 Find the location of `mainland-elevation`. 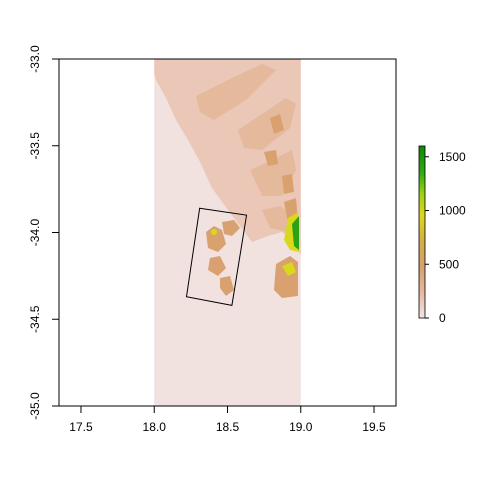

mainland-elevation is located at coordinates (227, 157).